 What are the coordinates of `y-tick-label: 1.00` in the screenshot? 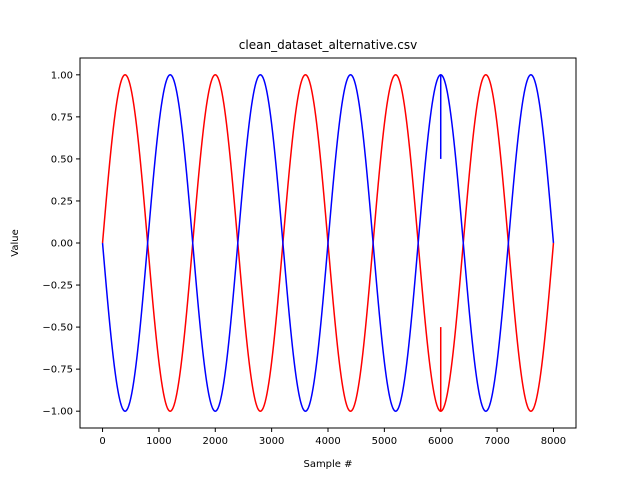 It's located at (62, 75).